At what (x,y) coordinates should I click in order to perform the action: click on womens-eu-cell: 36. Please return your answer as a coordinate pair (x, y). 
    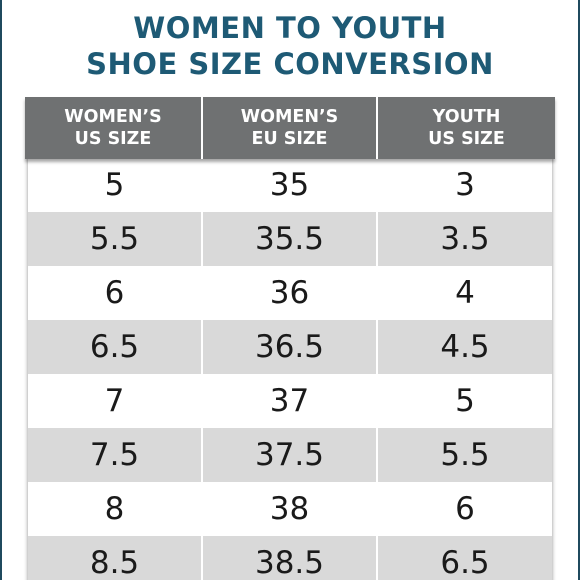
    Looking at the image, I should click on (289, 293).